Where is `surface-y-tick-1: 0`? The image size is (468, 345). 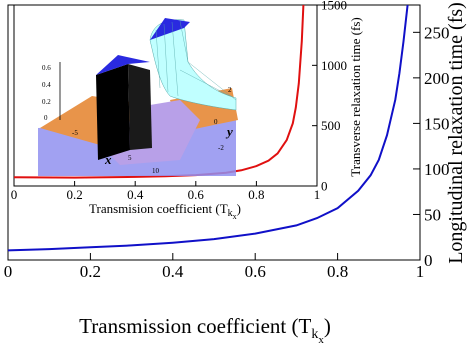
surface-y-tick-1: 0 is located at coordinates (216, 122).